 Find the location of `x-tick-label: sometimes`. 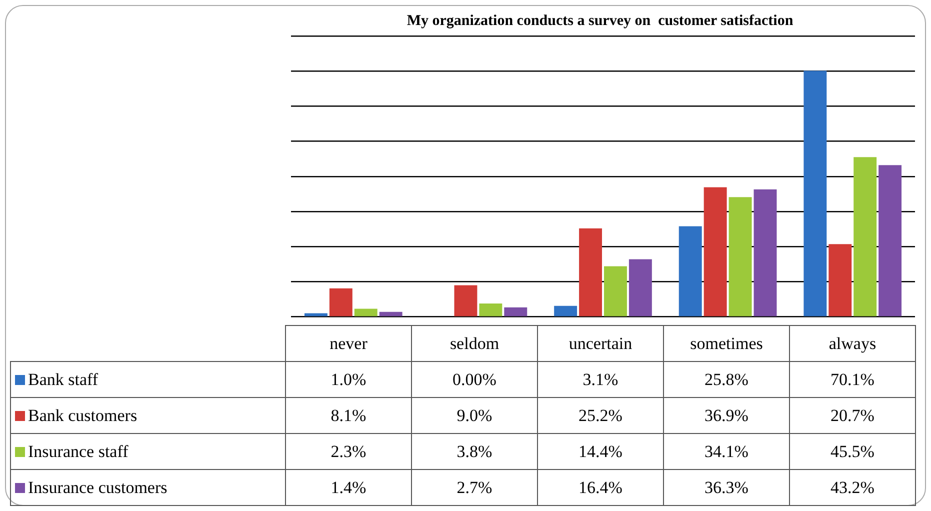

x-tick-label: sometimes is located at coordinates (727, 344).